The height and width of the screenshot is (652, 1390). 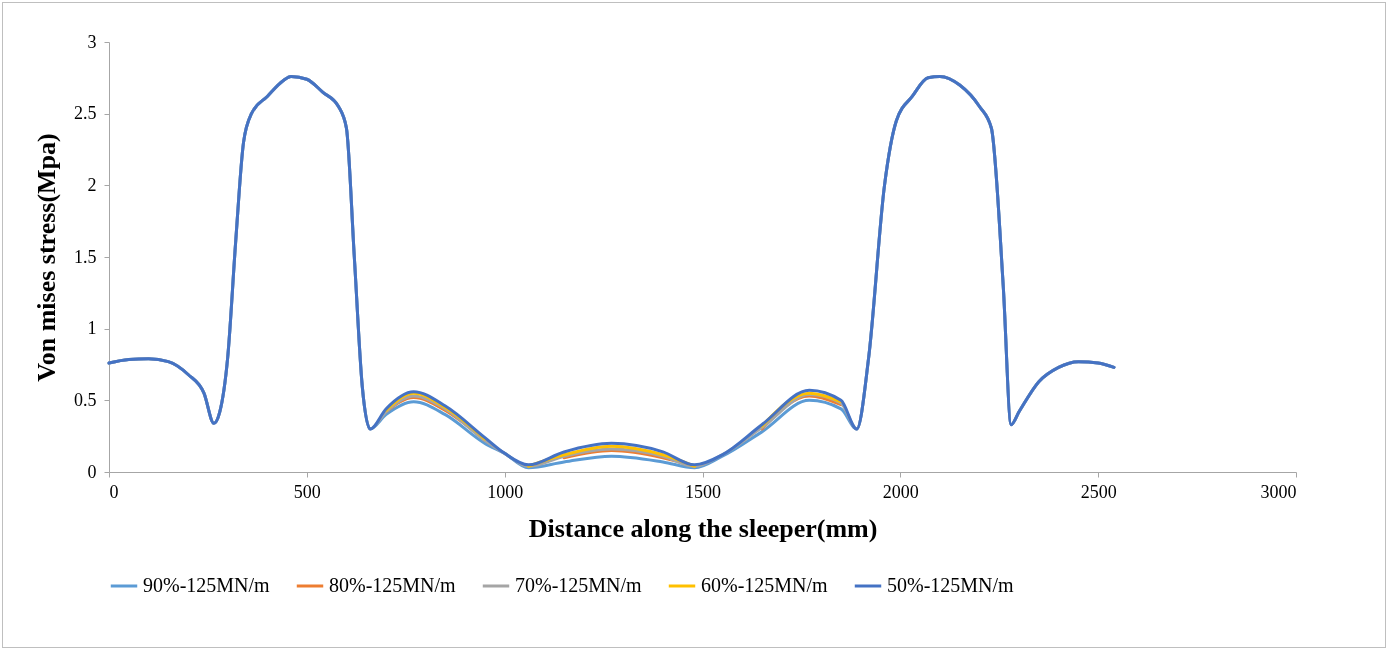 What do you see at coordinates (85, 113) in the screenshot?
I see `y-tick-label: 2.5` at bounding box center [85, 113].